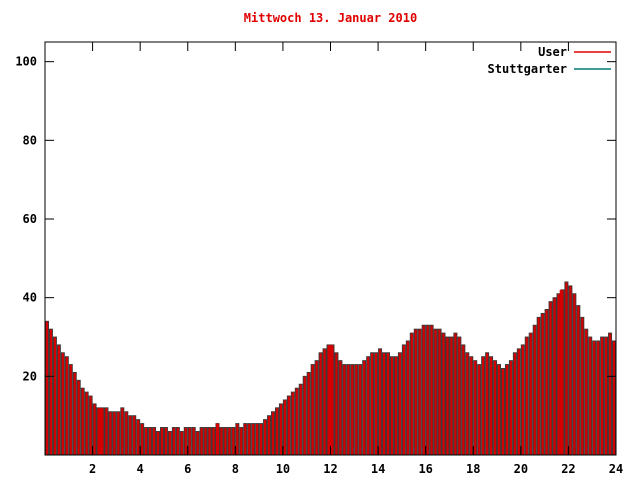 The width and height of the screenshot is (640, 480). Describe the element at coordinates (30, 219) in the screenshot. I see `y-tick-label: 60` at that location.